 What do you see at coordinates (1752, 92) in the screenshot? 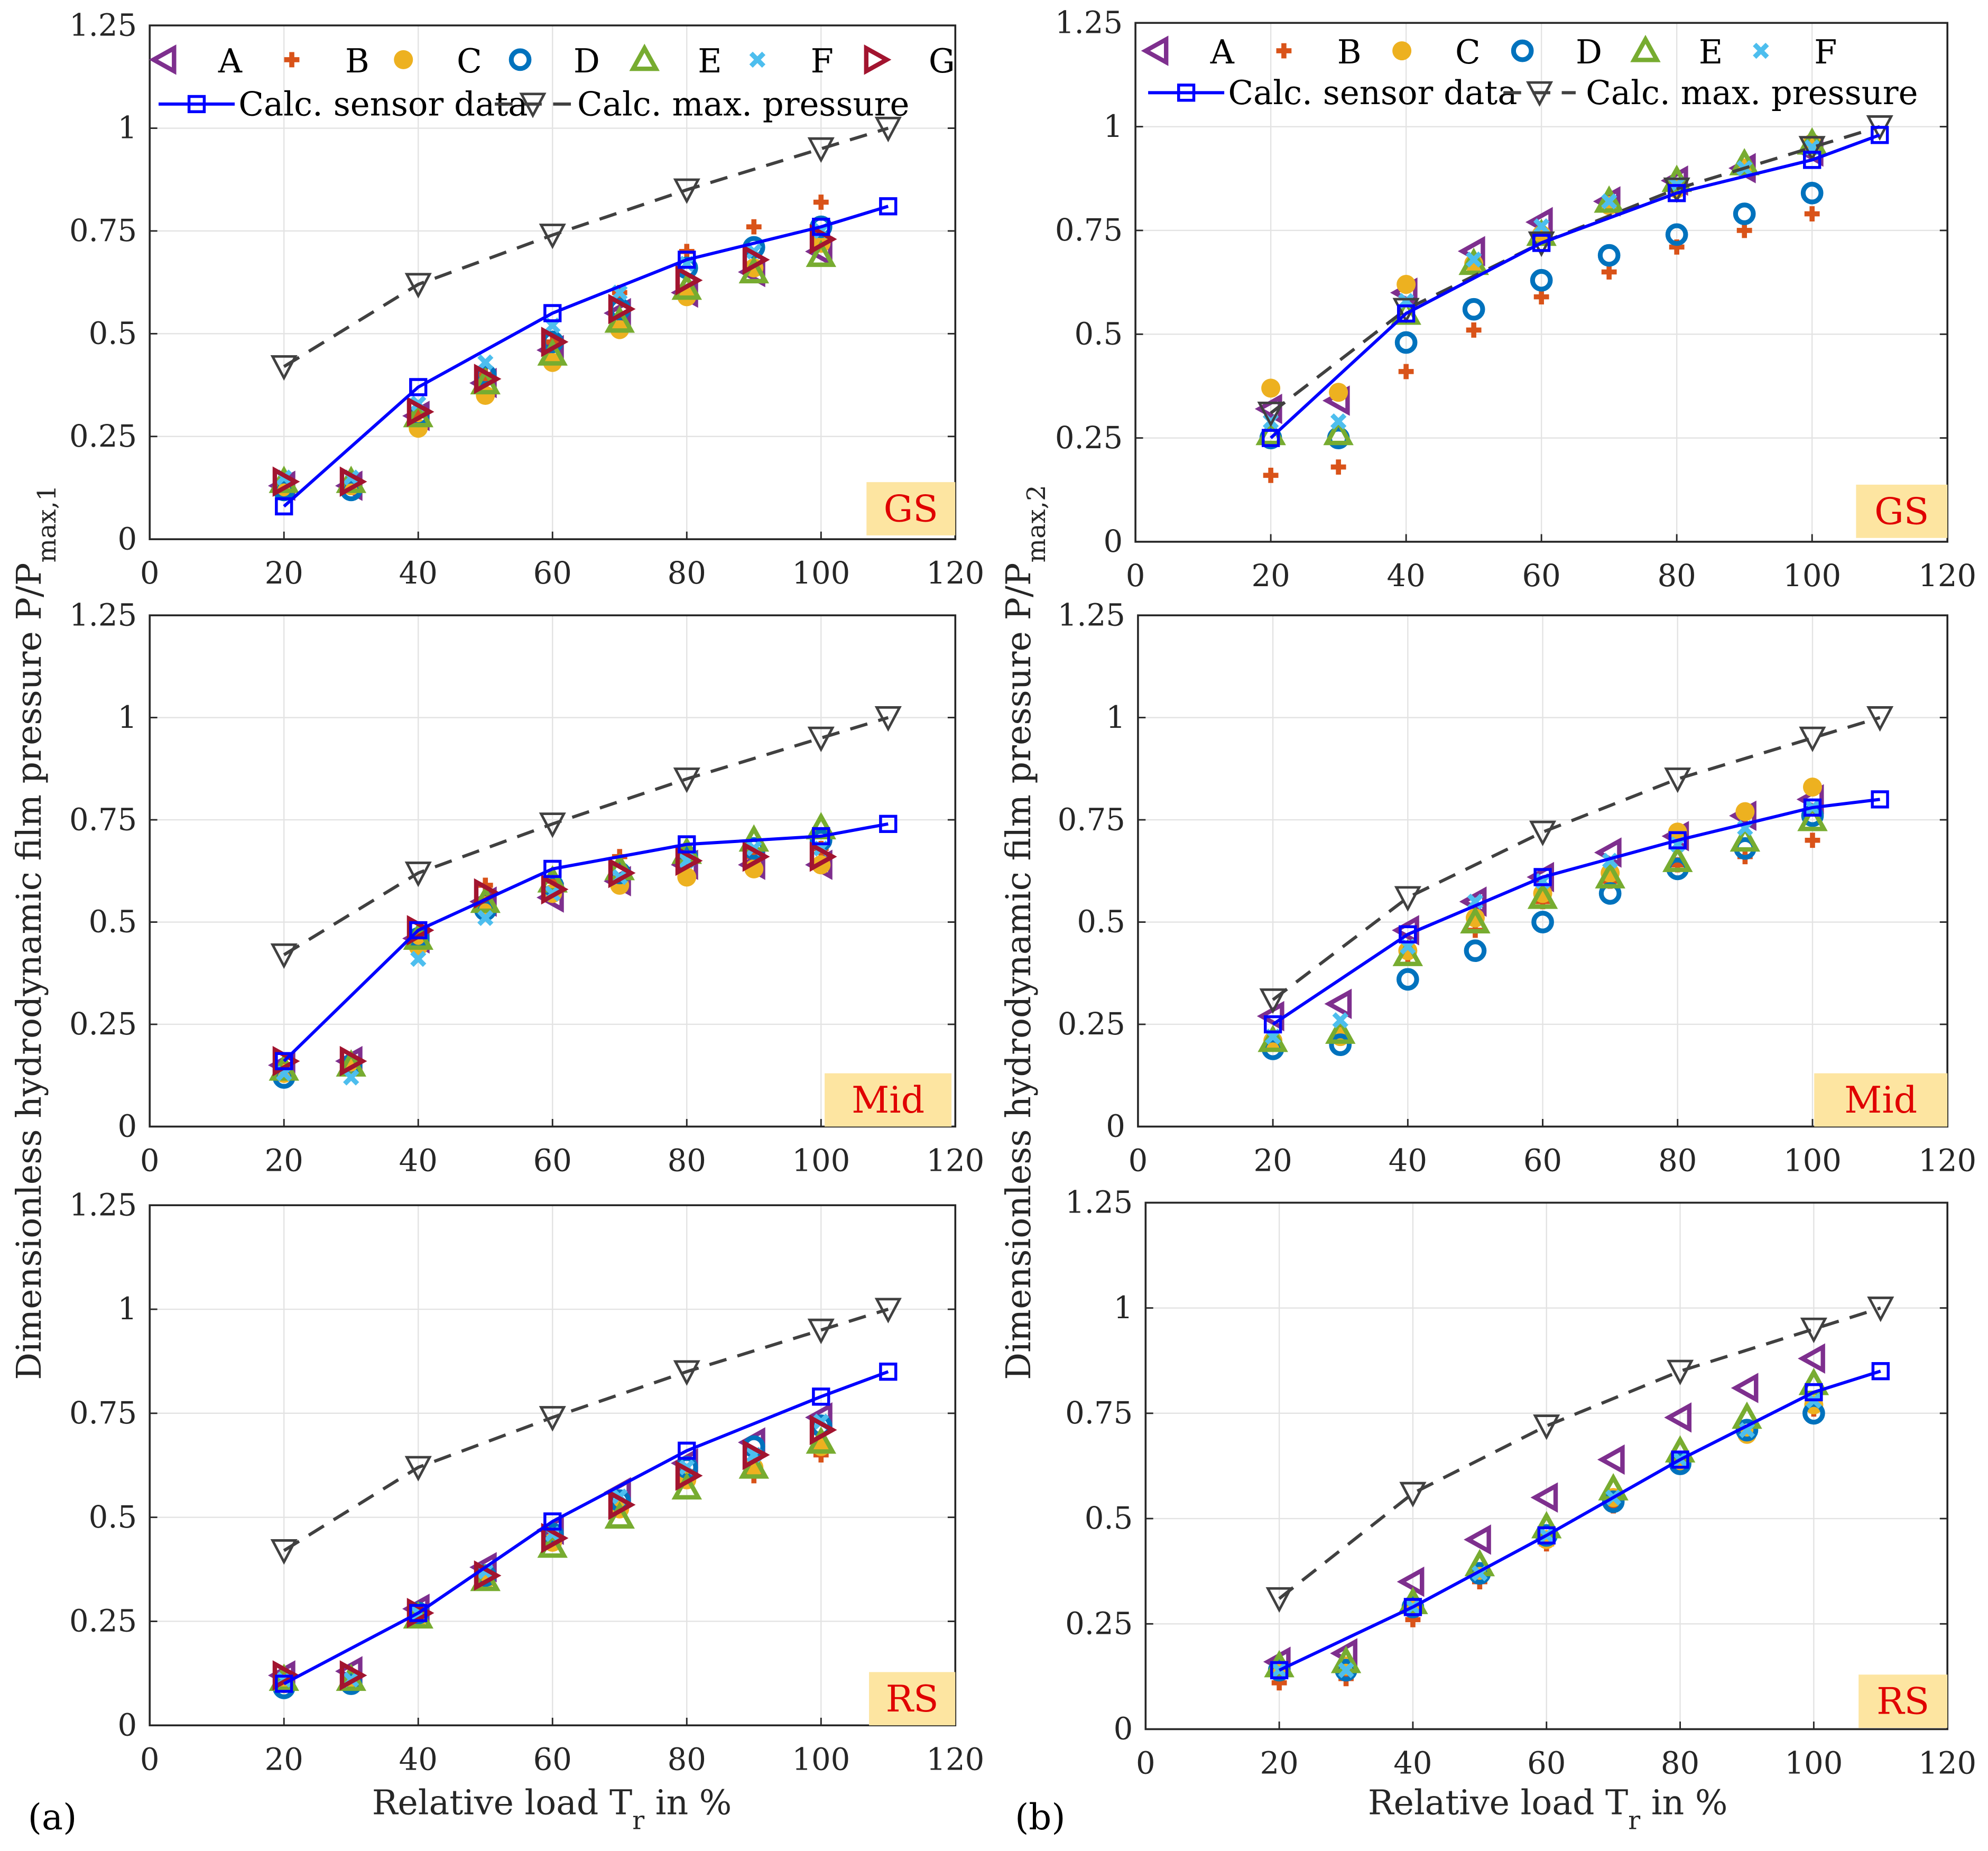
I see `legend-label-max: Calc. max. pressure` at bounding box center [1752, 92].